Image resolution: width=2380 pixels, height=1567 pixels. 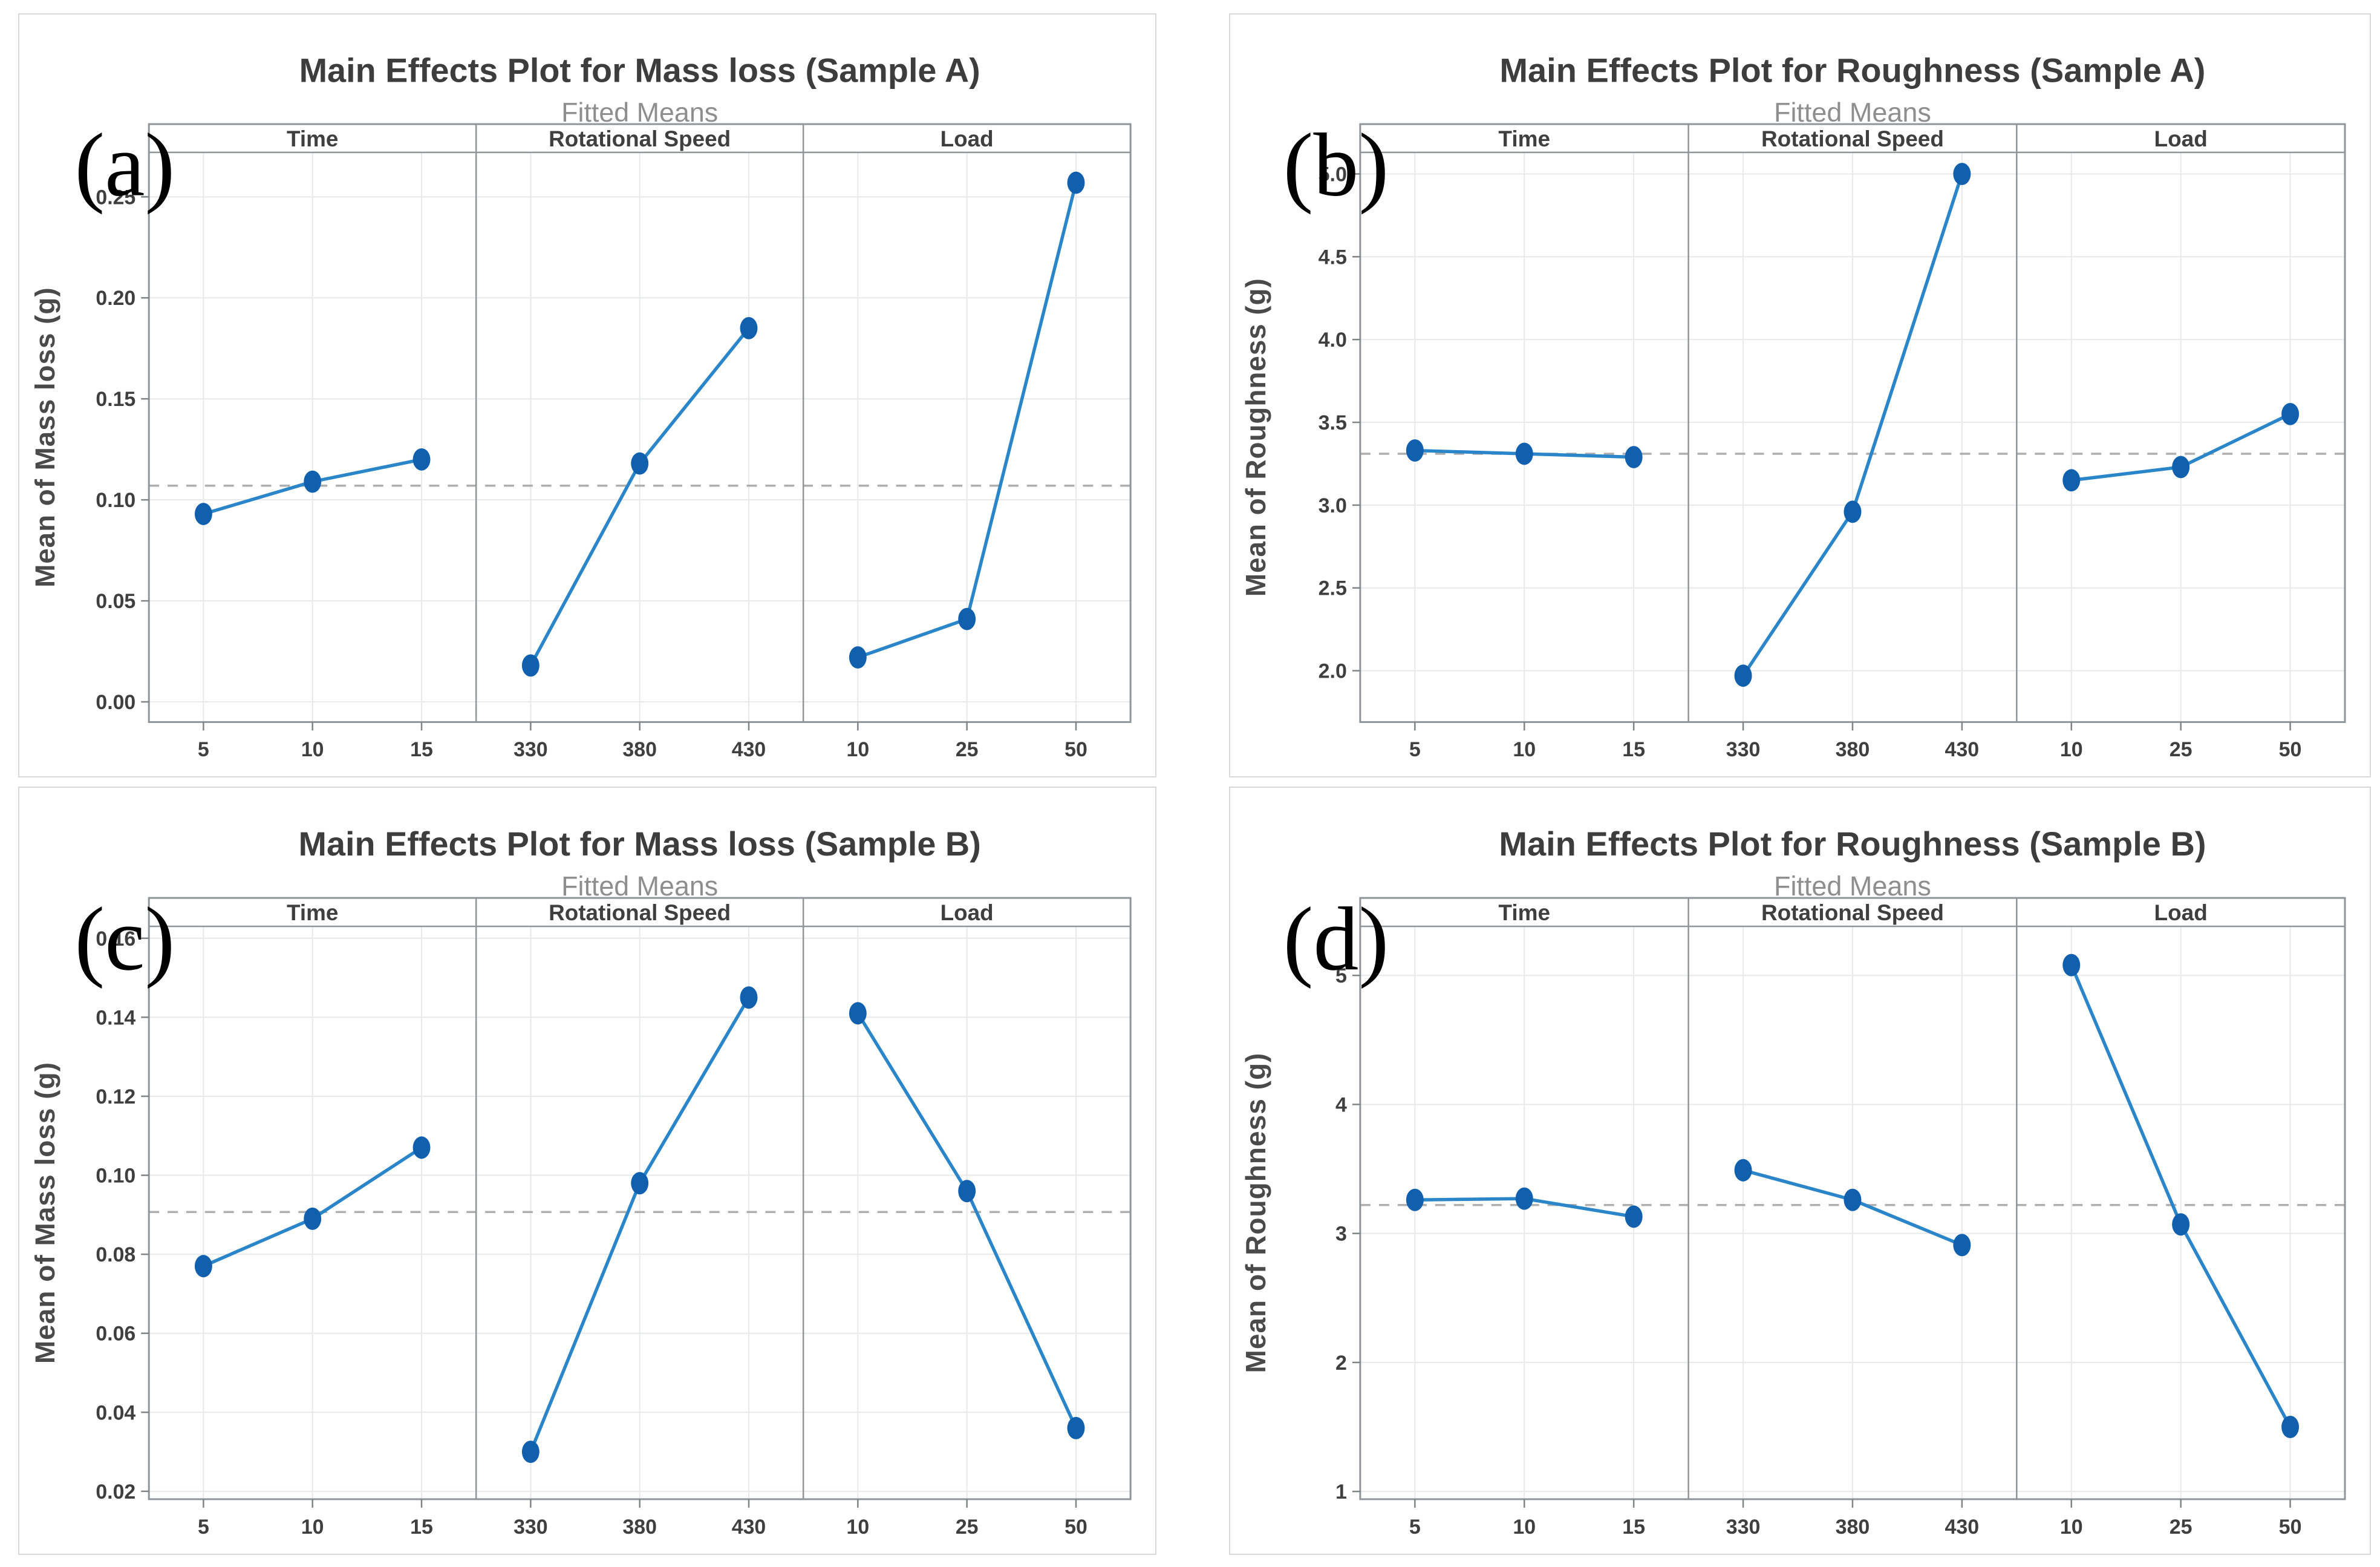 I want to click on y-tick-label: 4.0, so click(x=1333, y=340).